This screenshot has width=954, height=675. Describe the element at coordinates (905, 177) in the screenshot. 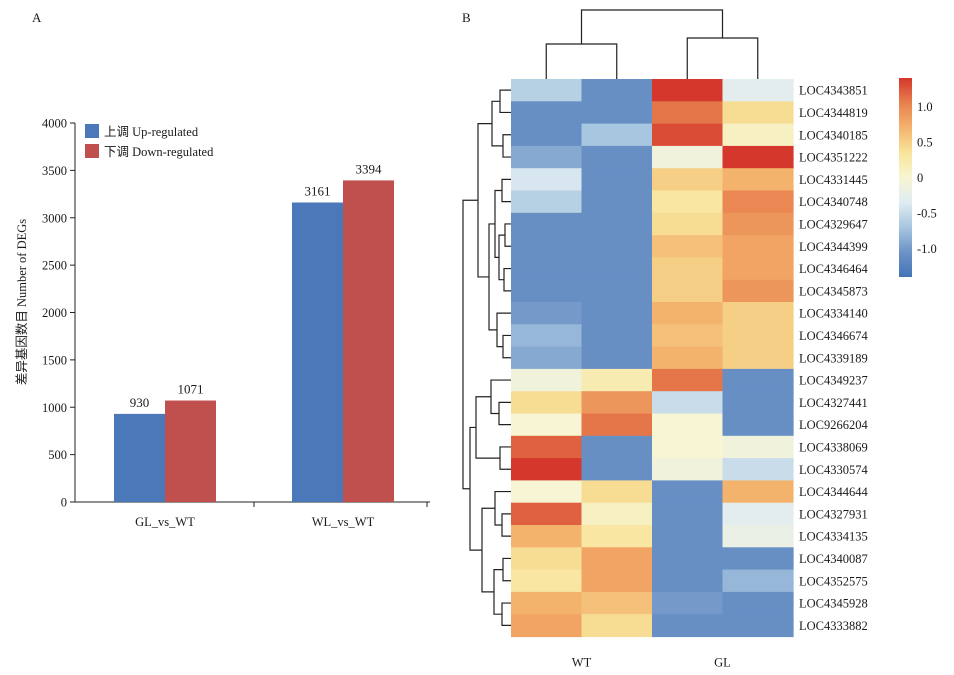

I see `colorbar-gradient-bar` at that location.